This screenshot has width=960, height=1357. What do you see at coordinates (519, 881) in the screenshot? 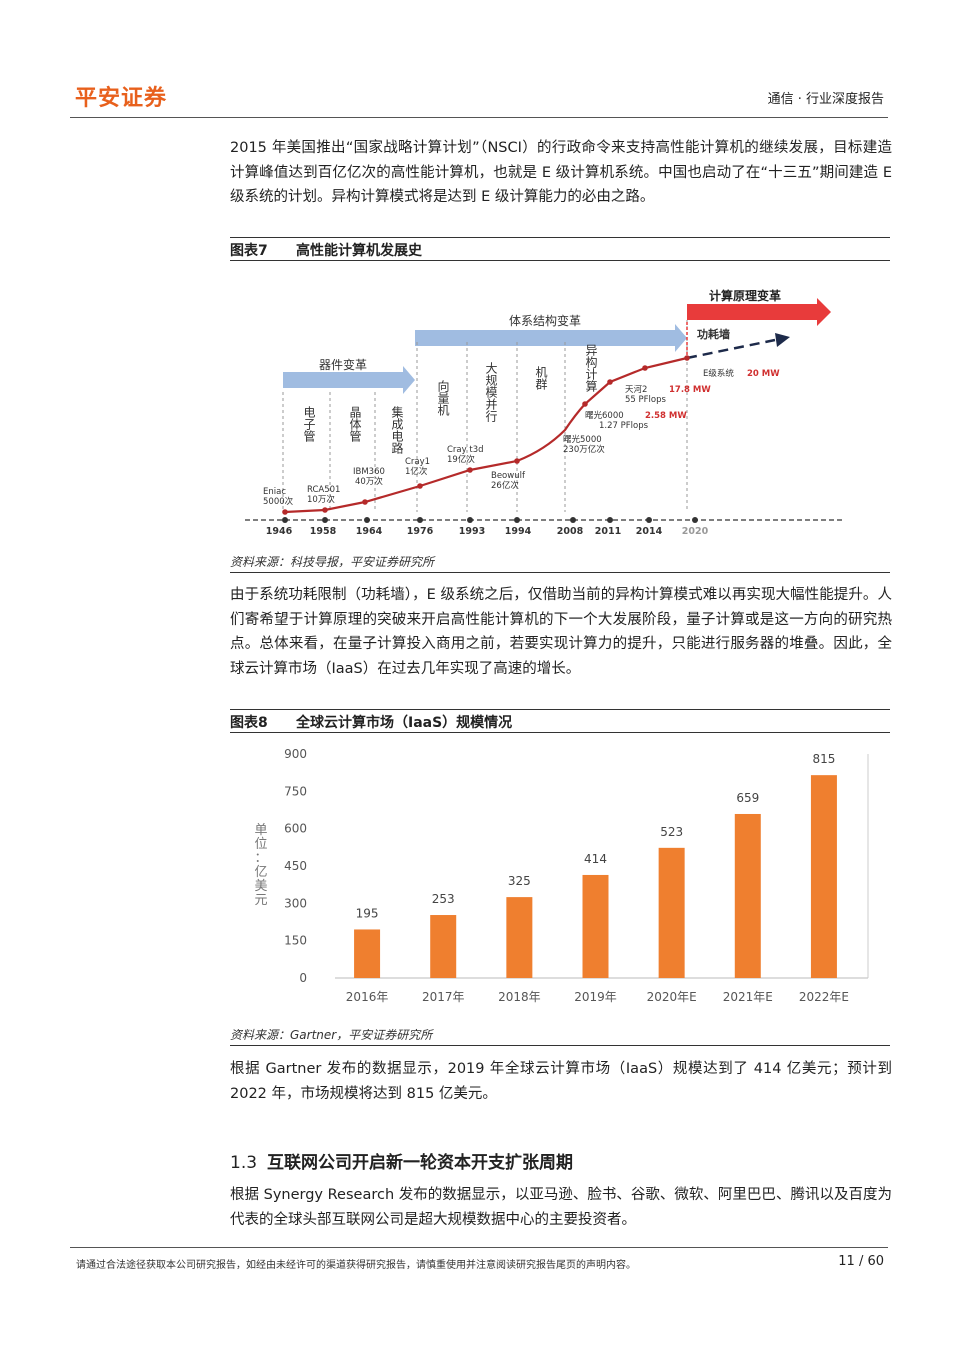
I see `bar-value-label: 325` at bounding box center [519, 881].